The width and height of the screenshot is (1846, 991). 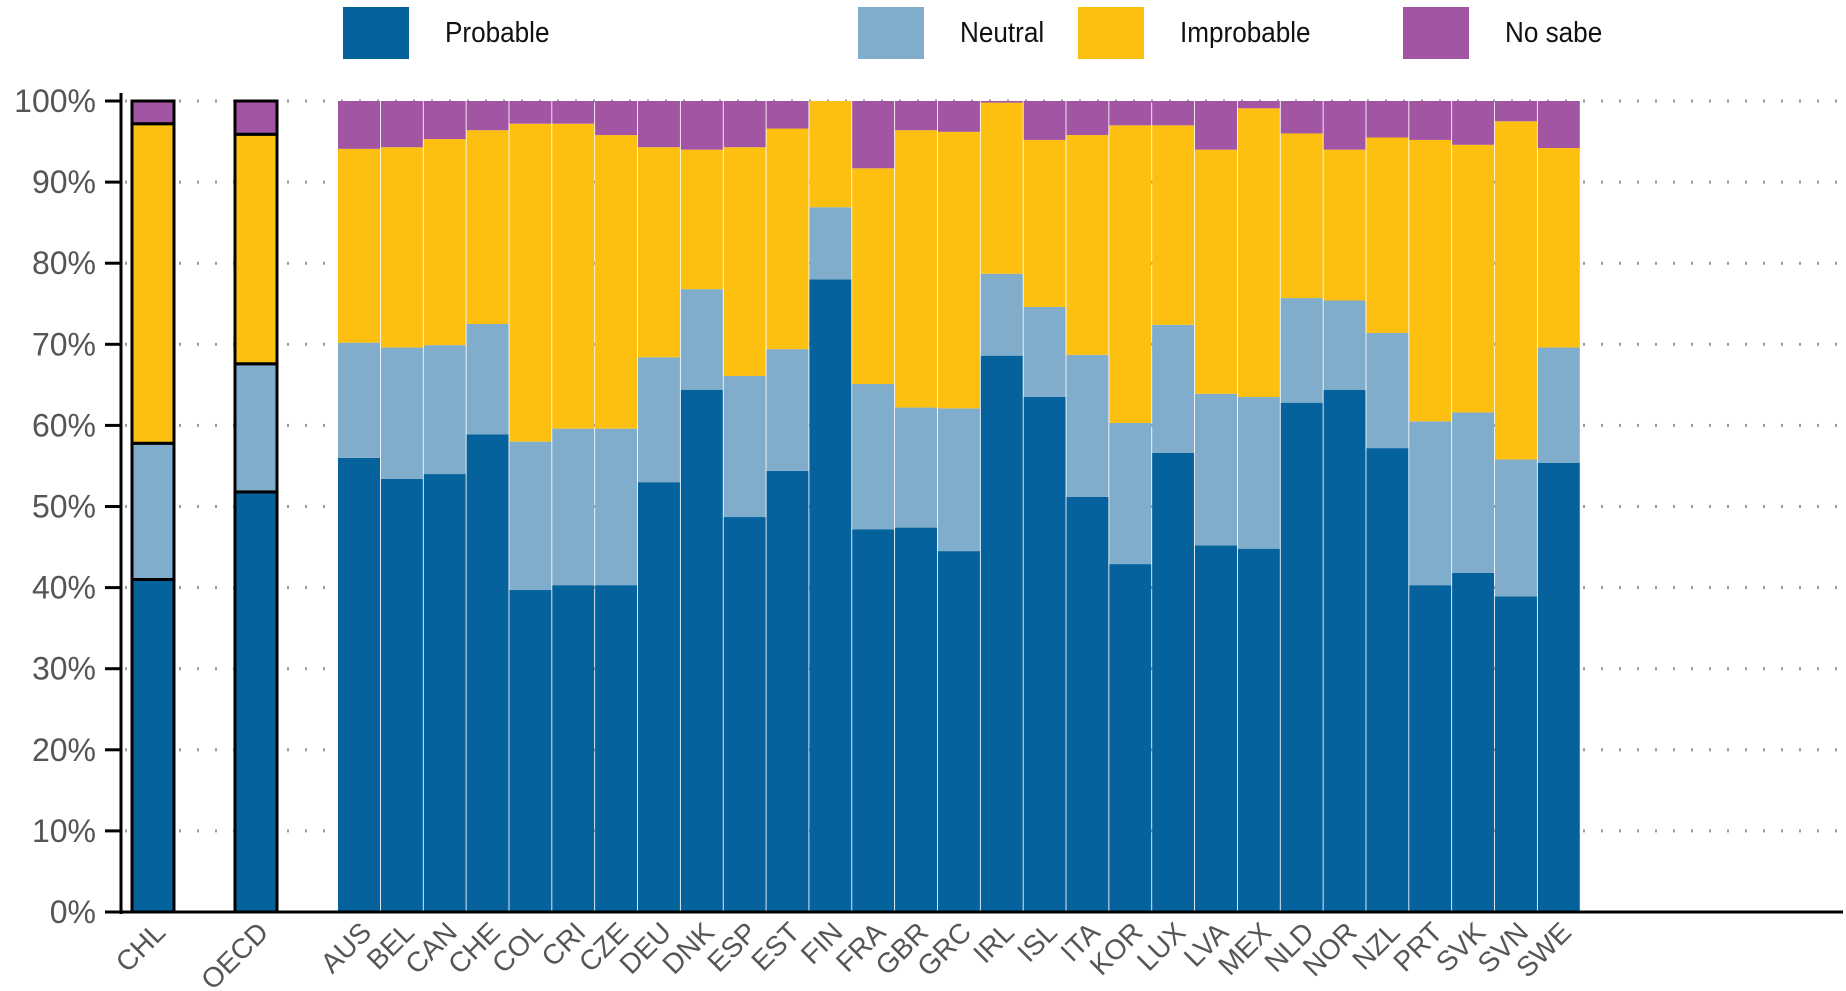 I want to click on bar-segment-oecd-probable, so click(x=256, y=702).